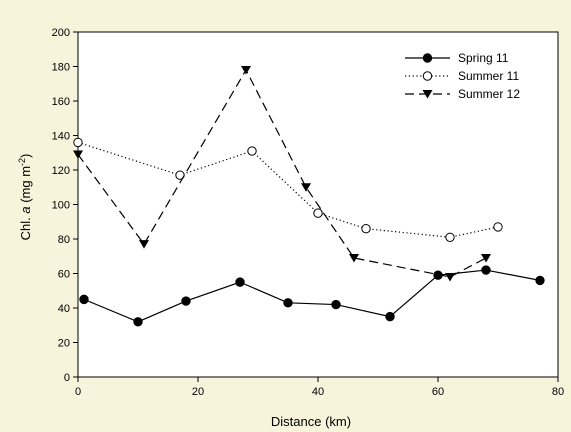 Image resolution: width=571 pixels, height=432 pixels. Describe the element at coordinates (64, 240) in the screenshot. I see `y-tick-label: 80` at that location.